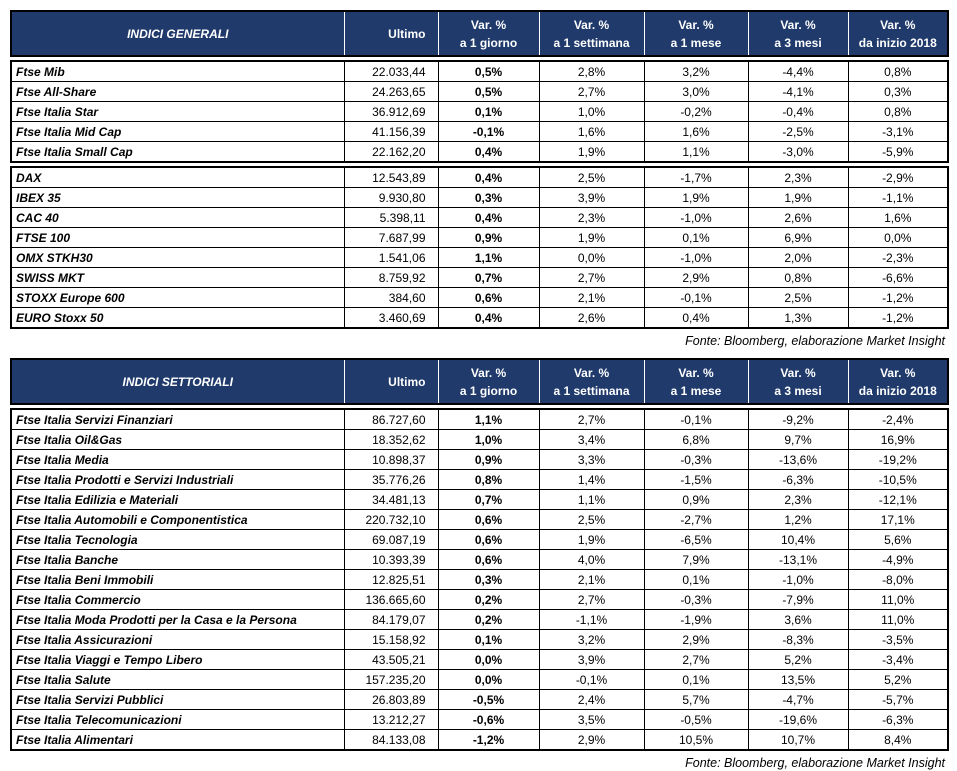 The height and width of the screenshot is (771, 957). Describe the element at coordinates (591, 318) in the screenshot. I see `cell-value: 2,6%` at that location.